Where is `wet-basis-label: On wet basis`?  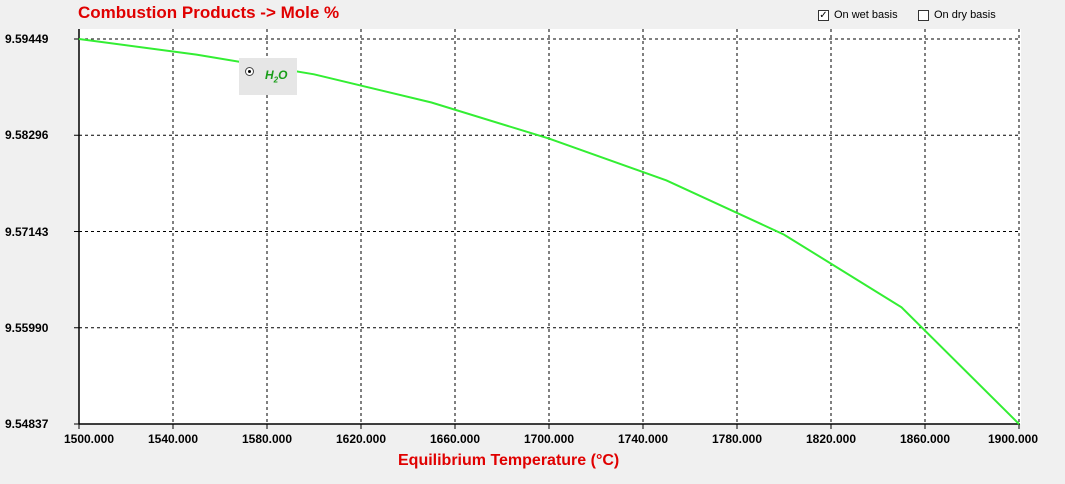
wet-basis-label: On wet basis is located at coordinates (866, 15).